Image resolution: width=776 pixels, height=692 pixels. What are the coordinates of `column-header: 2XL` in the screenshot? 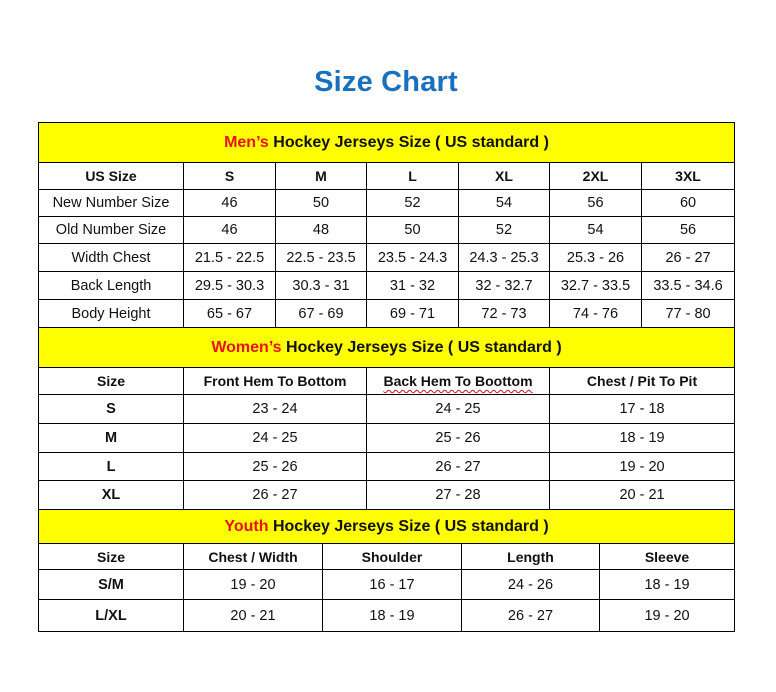 It's located at (595, 176).